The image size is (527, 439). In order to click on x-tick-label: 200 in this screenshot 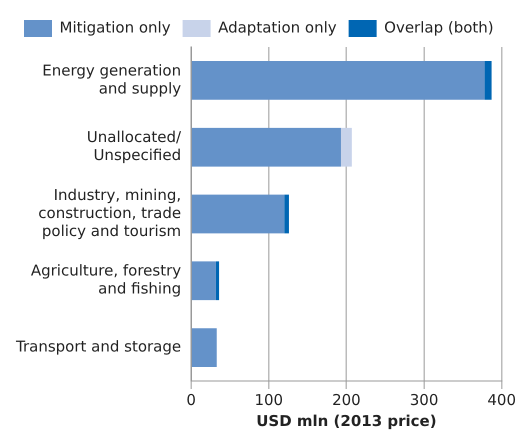, I will do `click(346, 399)`.